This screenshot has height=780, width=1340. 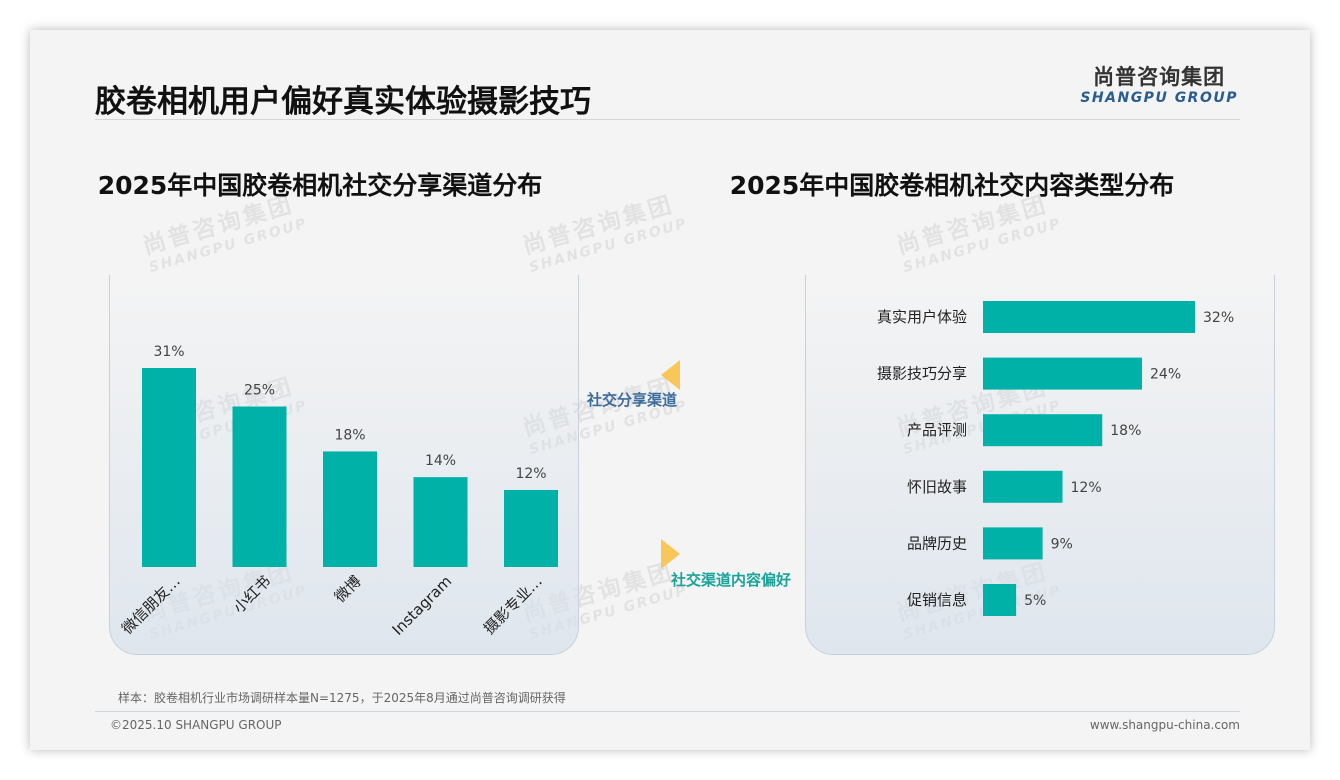 What do you see at coordinates (922, 374) in the screenshot?
I see `category-label: 摄影技巧分享` at bounding box center [922, 374].